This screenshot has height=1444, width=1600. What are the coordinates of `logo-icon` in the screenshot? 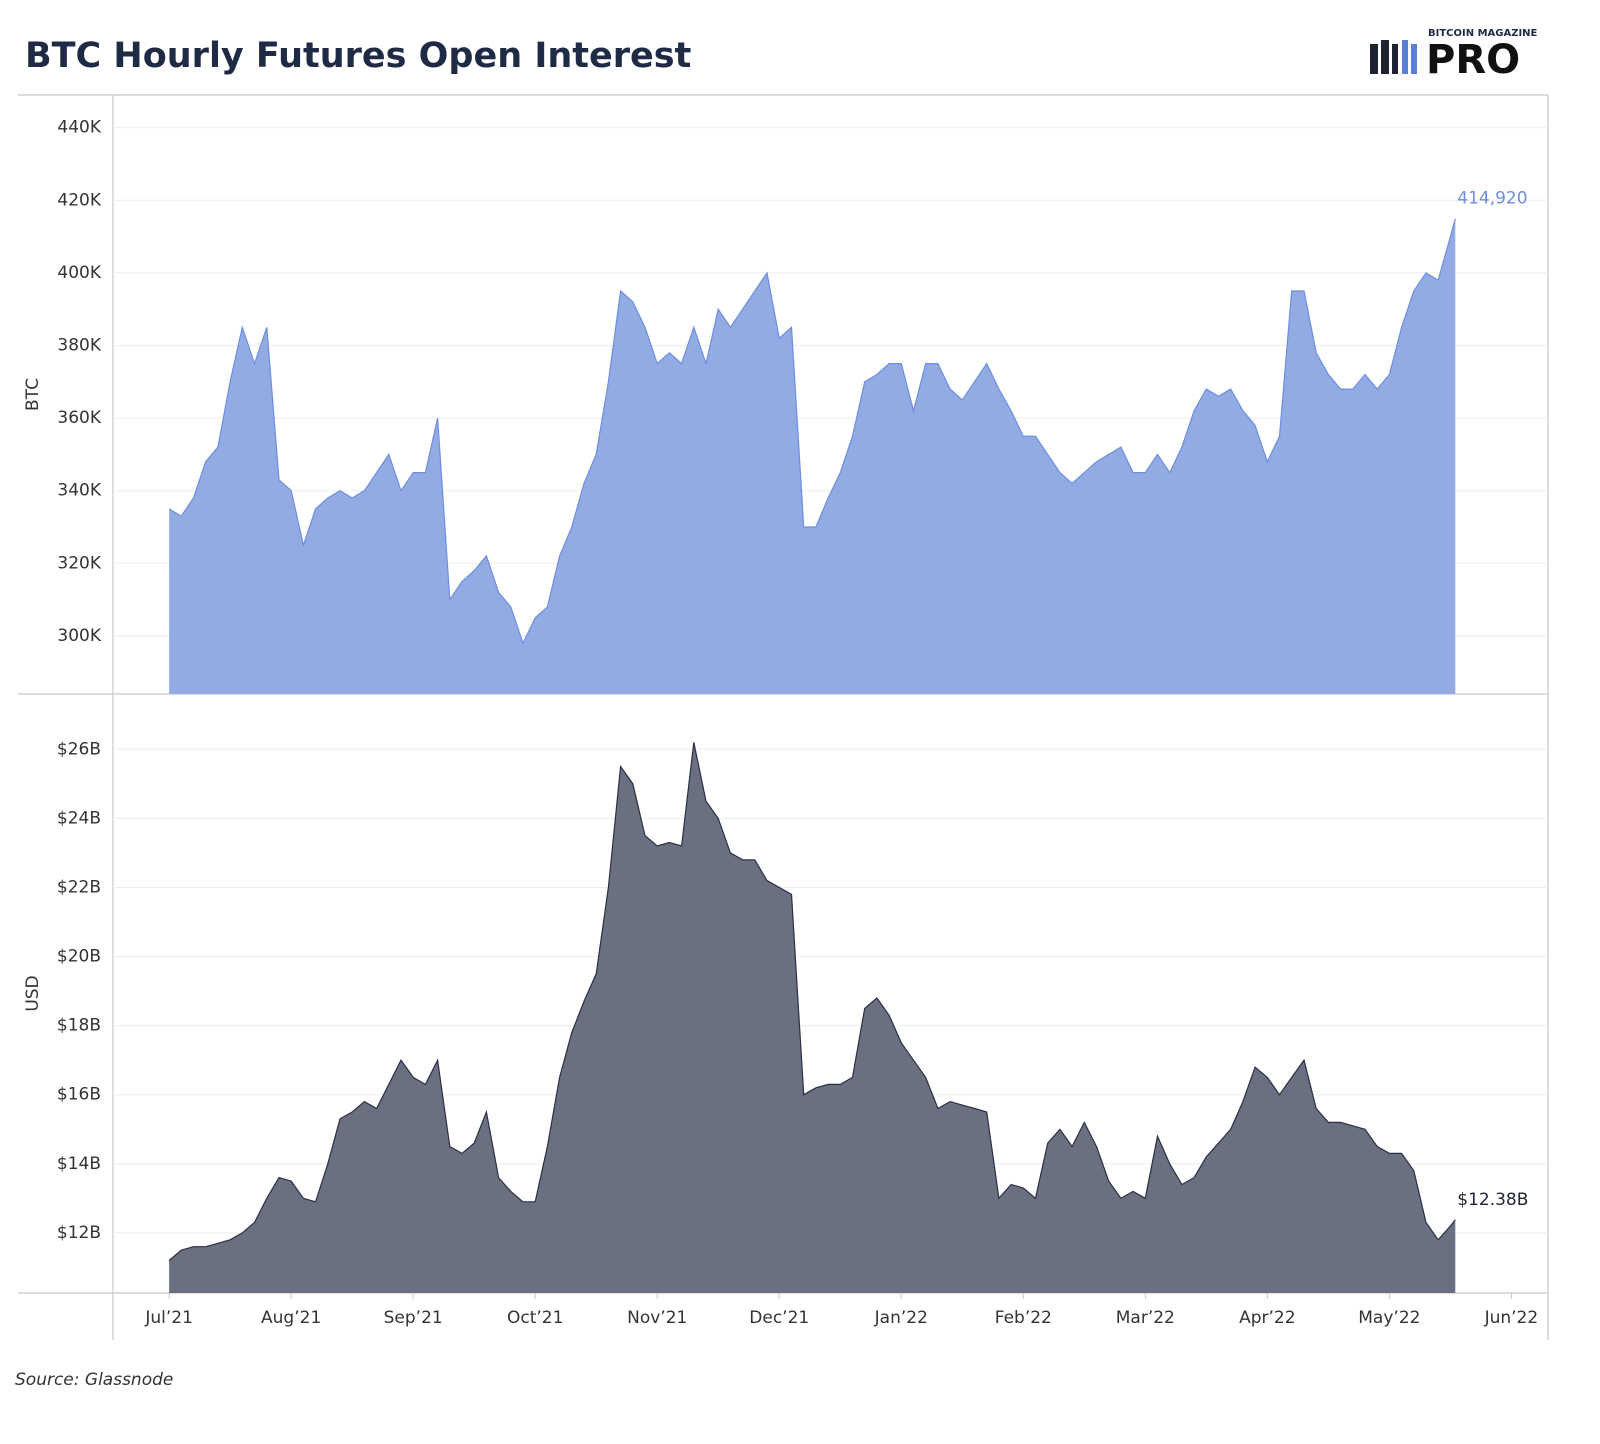 It's located at (1393, 57).